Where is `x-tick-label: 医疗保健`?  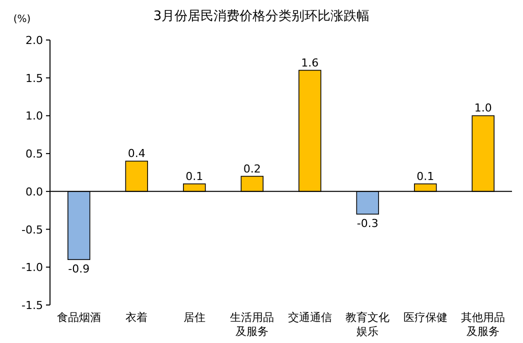
x-tick-label: 医疗保健 is located at coordinates (425, 317).